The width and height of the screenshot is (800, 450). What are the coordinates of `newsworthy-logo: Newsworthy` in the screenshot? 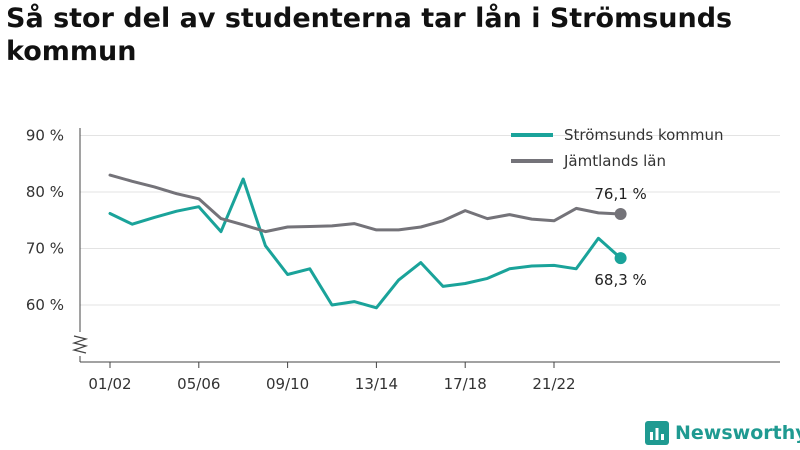 It's located at (722, 433).